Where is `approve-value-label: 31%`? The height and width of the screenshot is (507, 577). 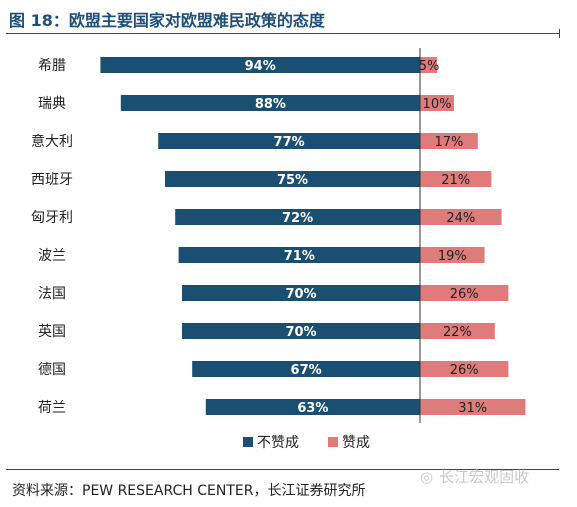 approve-value-label: 31% is located at coordinates (472, 408).